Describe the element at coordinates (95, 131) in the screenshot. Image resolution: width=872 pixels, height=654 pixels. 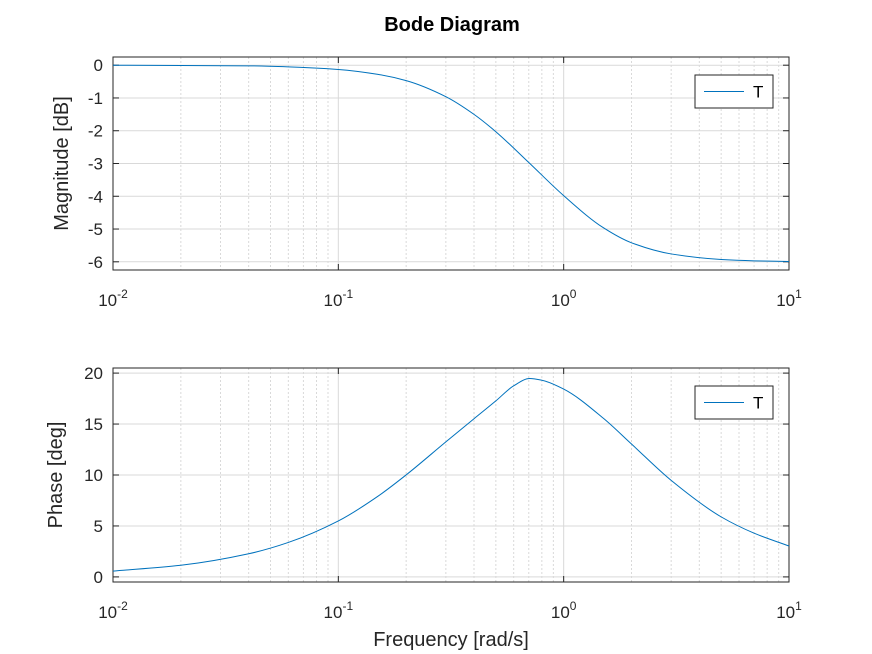
I see `y-tick-label: -2` at that location.